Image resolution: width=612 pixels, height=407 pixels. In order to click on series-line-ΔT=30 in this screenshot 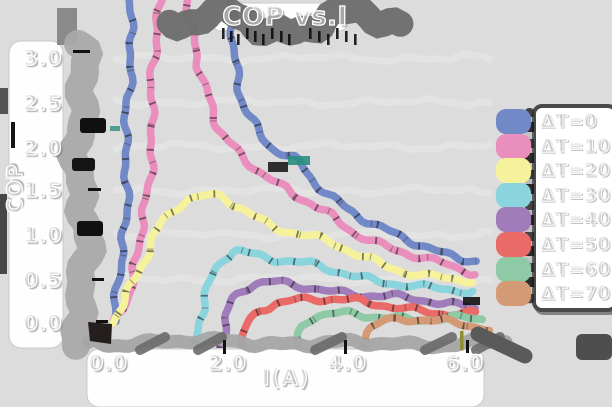, I will do `click(333, 297)`.